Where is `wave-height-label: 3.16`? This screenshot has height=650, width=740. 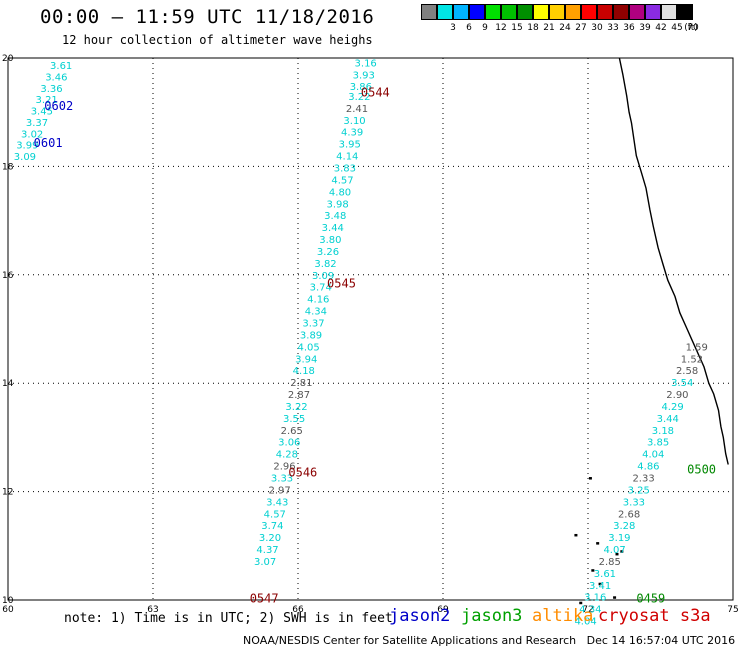 wave-height-label: 3.16 is located at coordinates (595, 598).